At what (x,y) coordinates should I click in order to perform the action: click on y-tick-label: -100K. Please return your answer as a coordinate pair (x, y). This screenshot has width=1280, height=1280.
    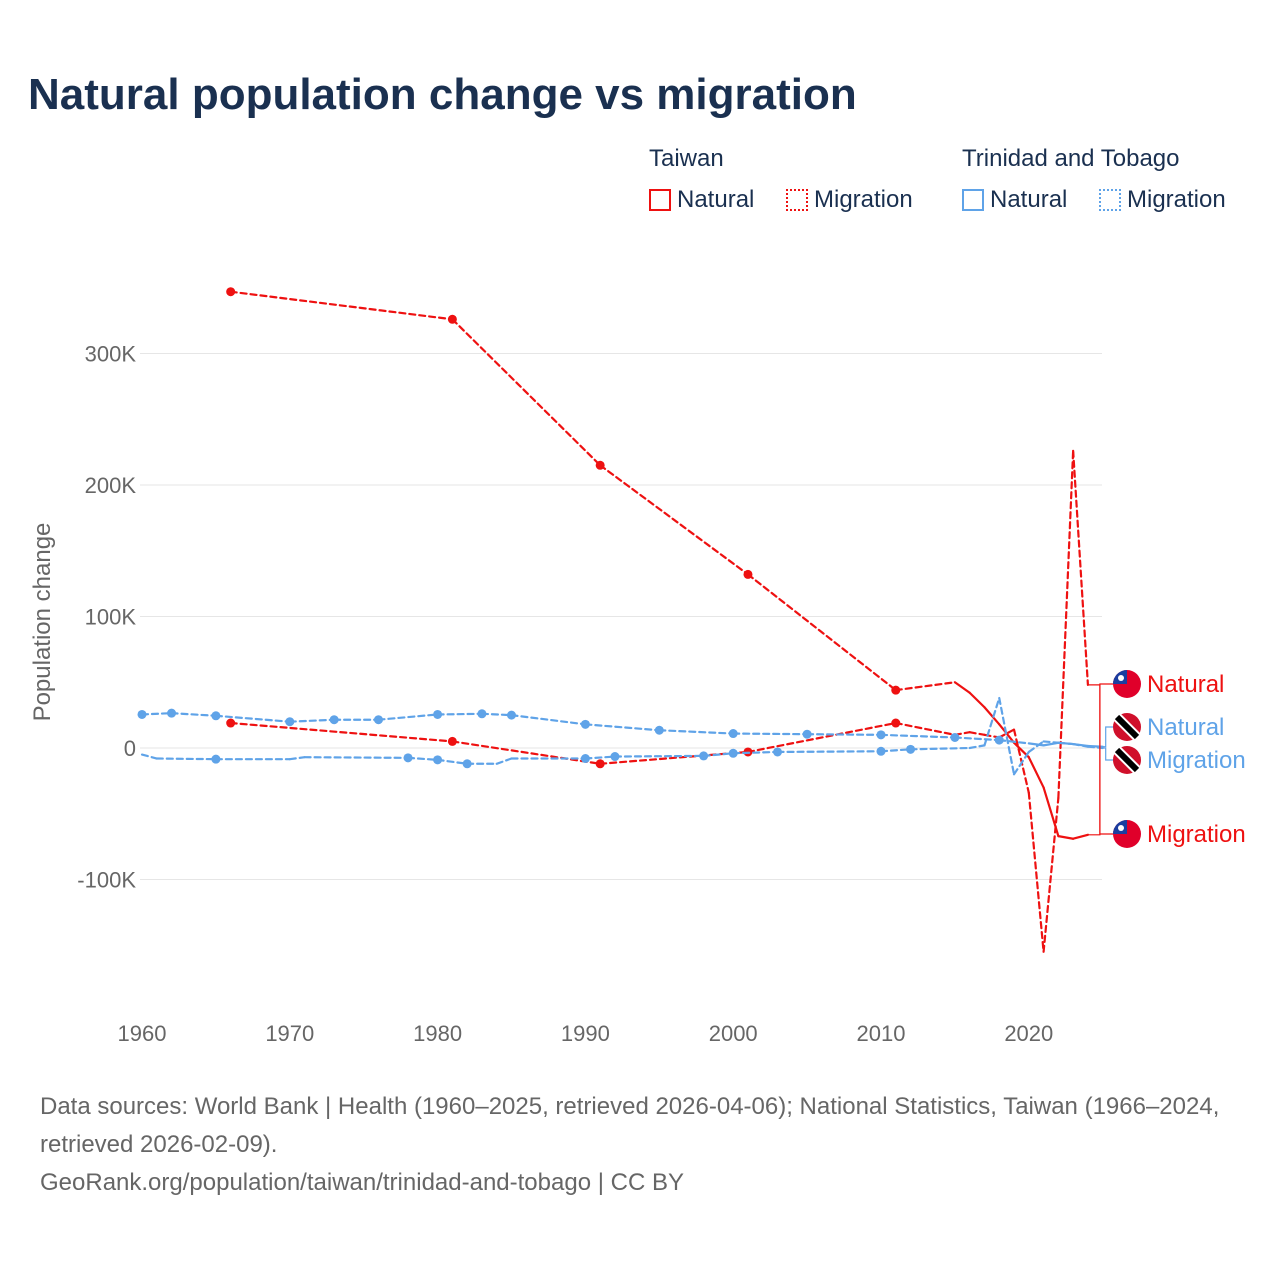
    Looking at the image, I should click on (106, 880).